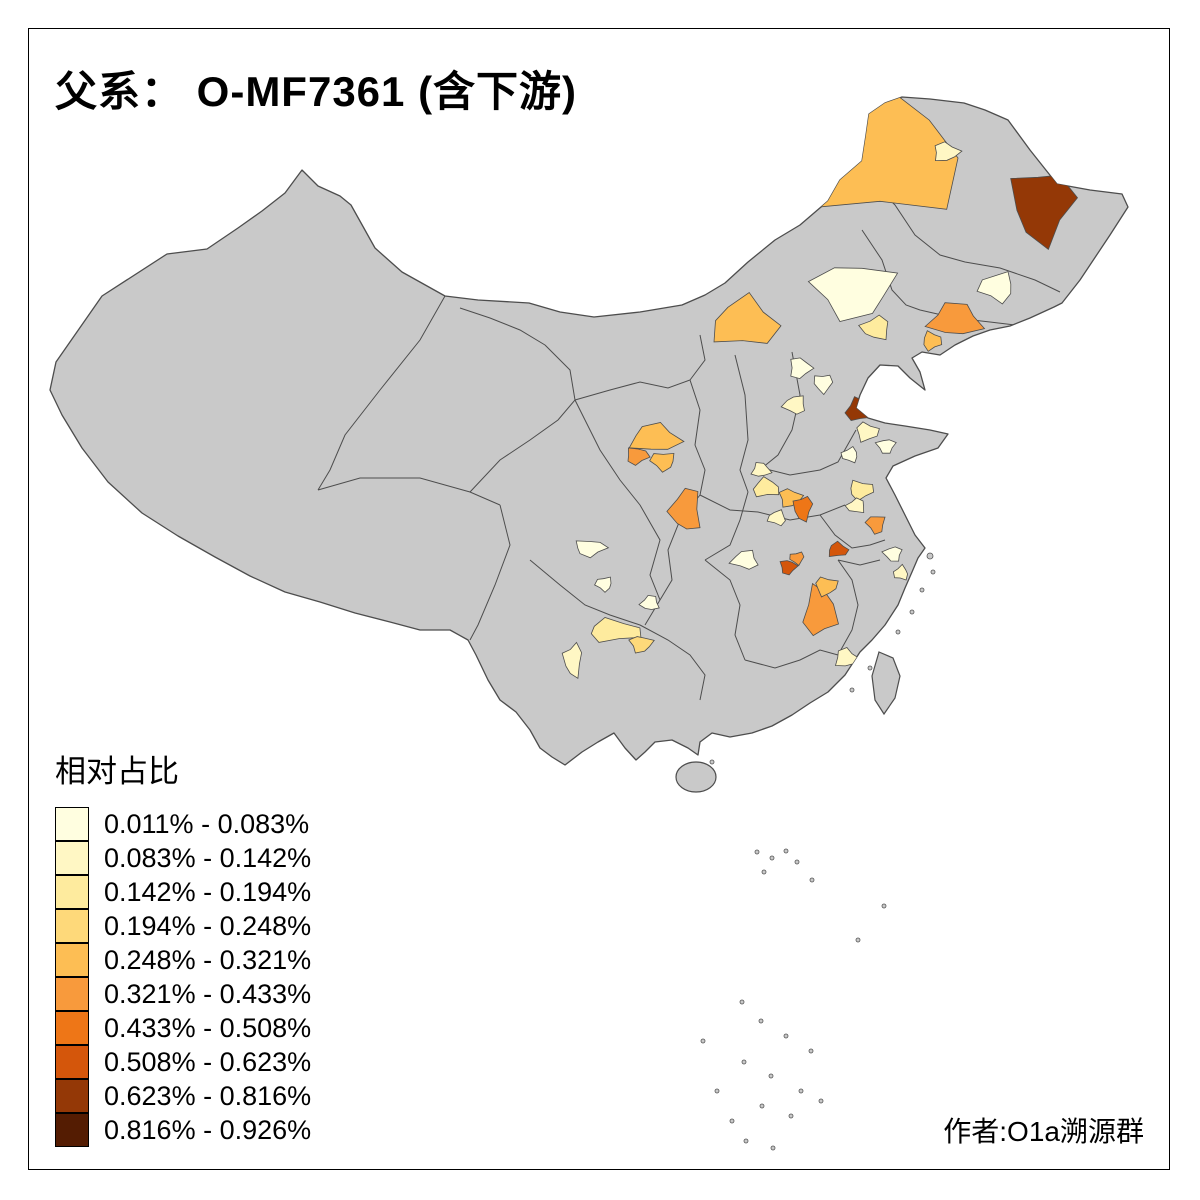  I want to click on author-credit: 作者:O1a溯源群, so click(1043, 1131).